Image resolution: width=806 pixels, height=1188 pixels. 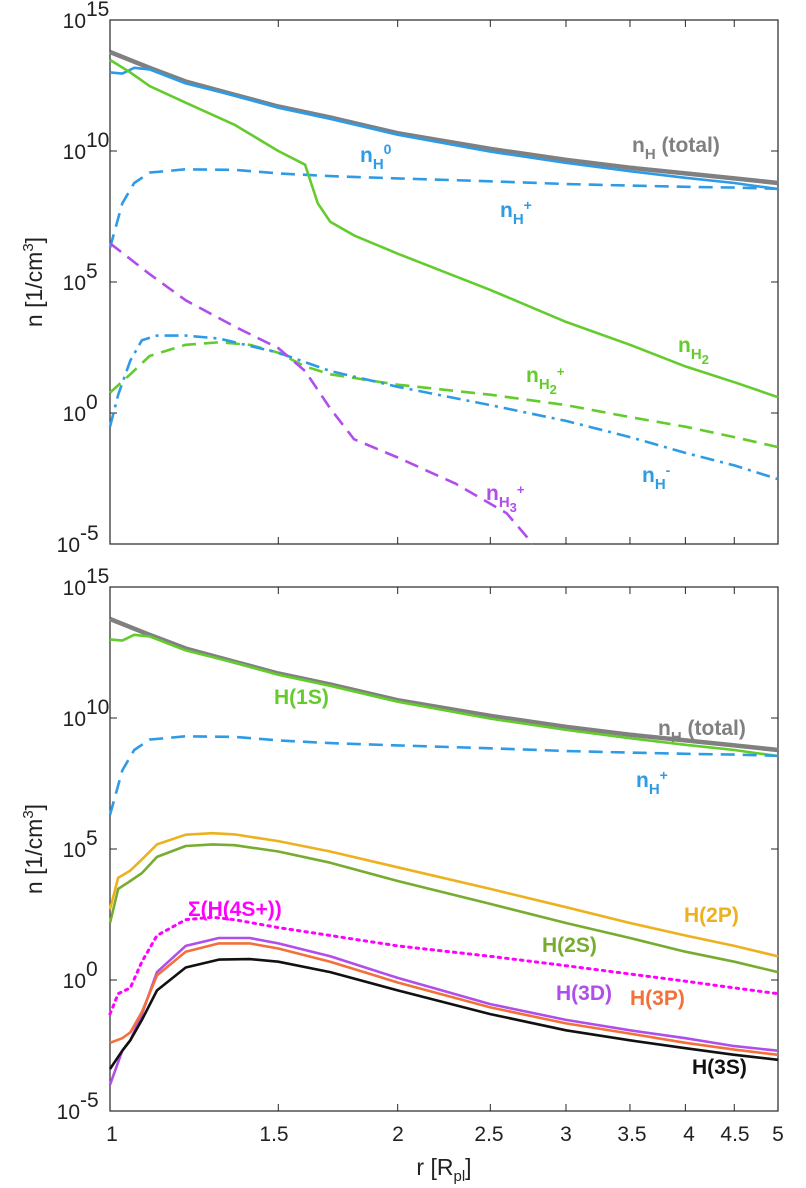 I want to click on top-ytick-exp: -5, so click(x=89, y=533).